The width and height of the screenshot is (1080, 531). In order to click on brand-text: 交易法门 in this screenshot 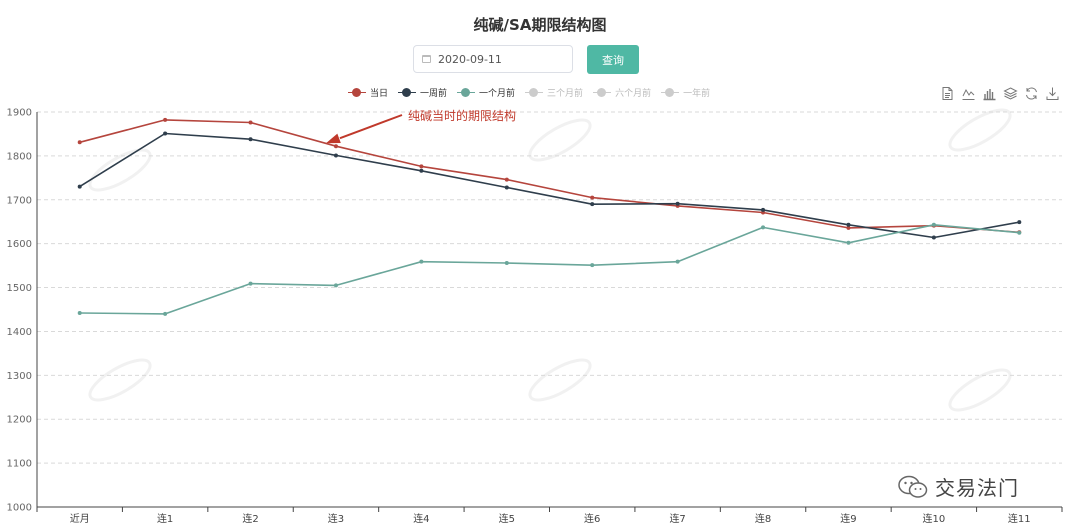, I will do `click(977, 488)`.